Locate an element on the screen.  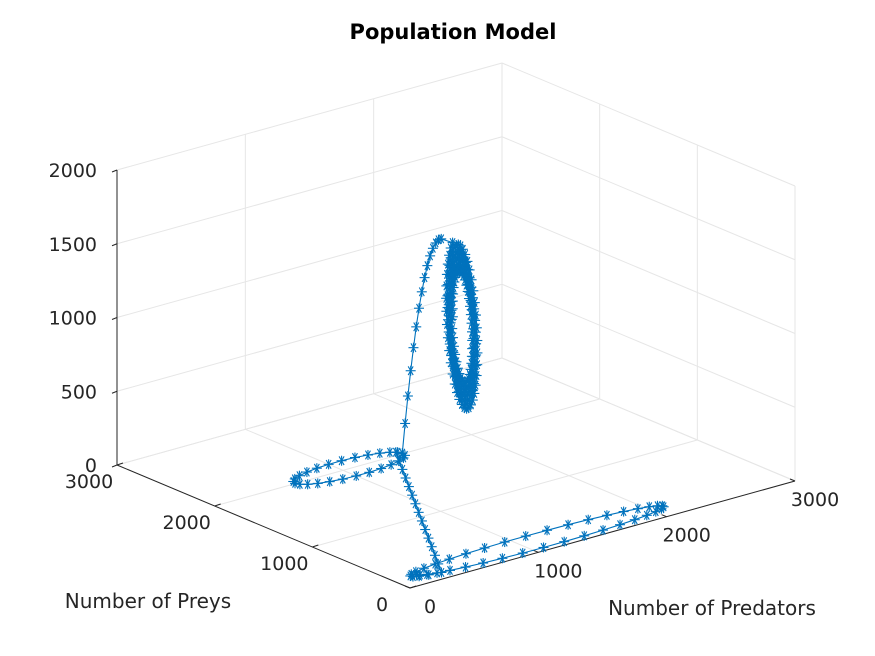
z-tick-label: 0 is located at coordinates (91, 466).